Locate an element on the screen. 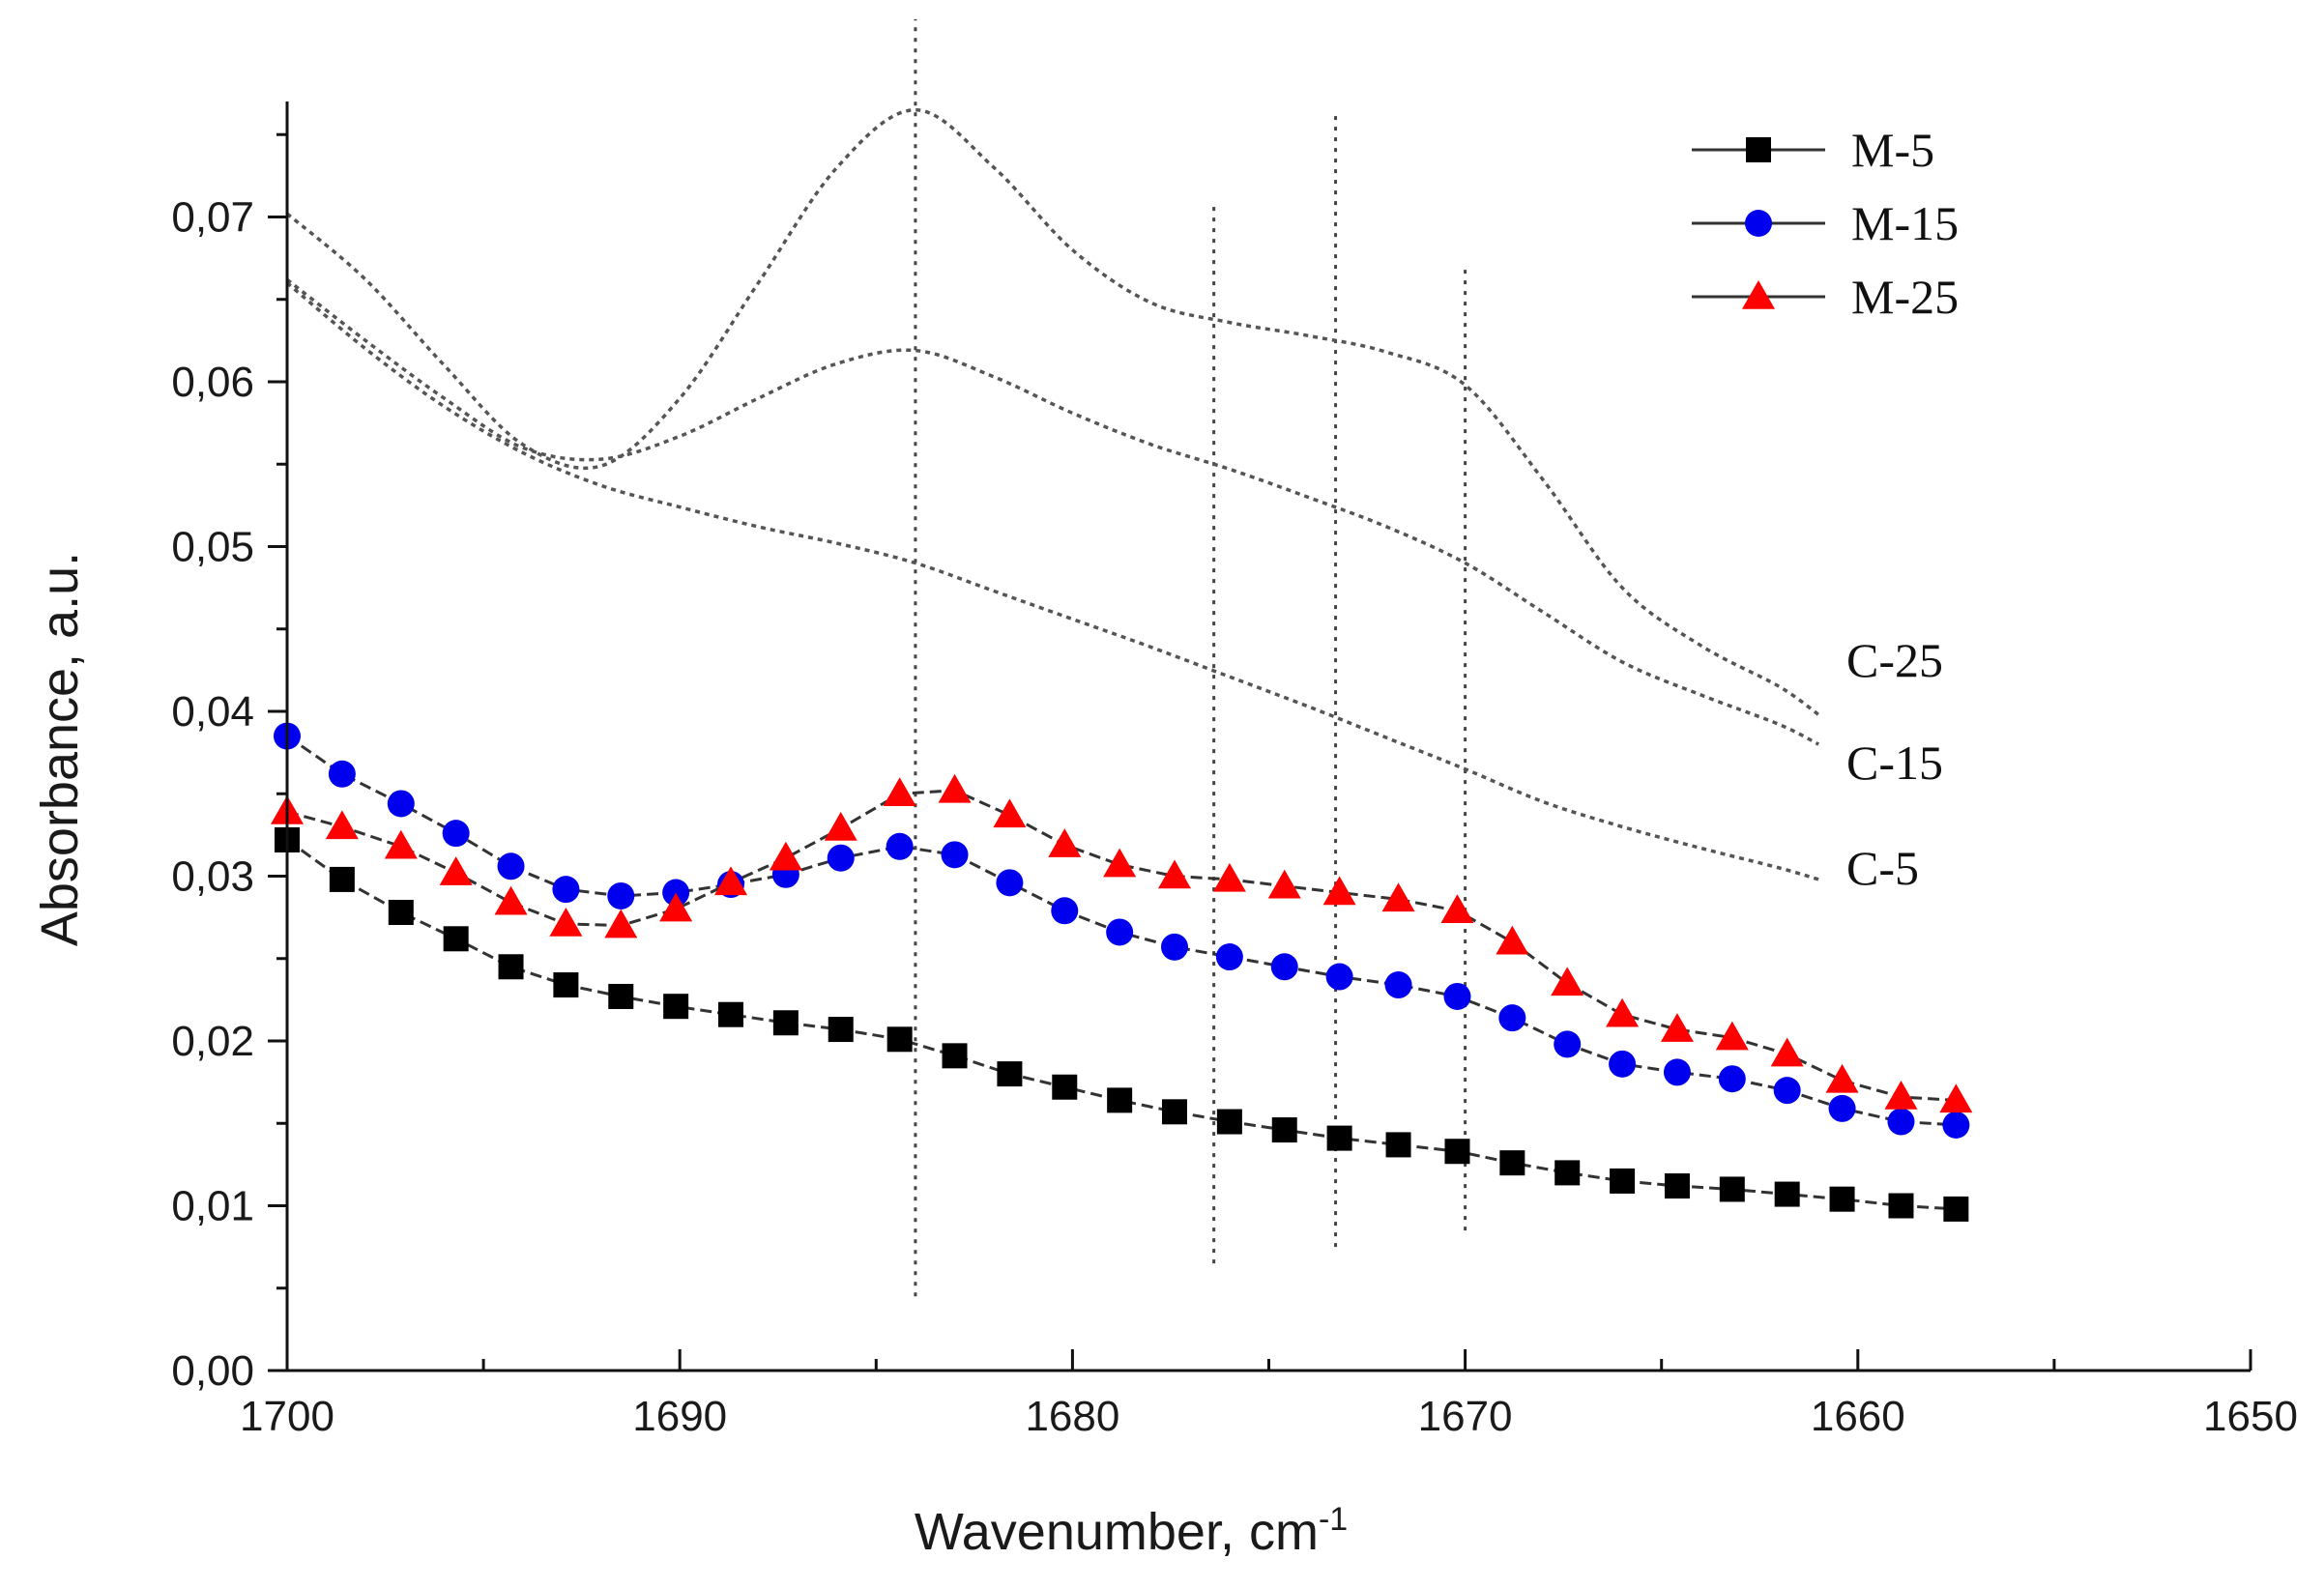  y-tick-label: 0,06 is located at coordinates (212, 382).